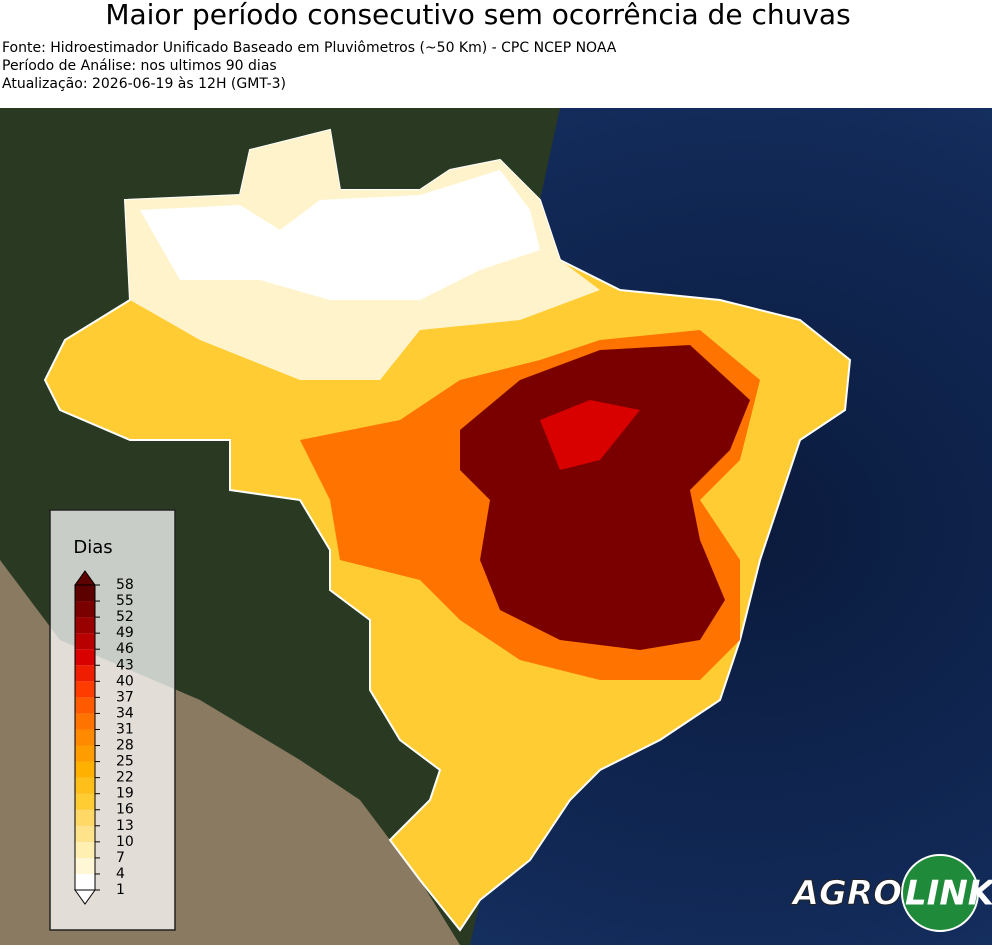  Describe the element at coordinates (125, 826) in the screenshot. I see `tick-label: 13` at that location.